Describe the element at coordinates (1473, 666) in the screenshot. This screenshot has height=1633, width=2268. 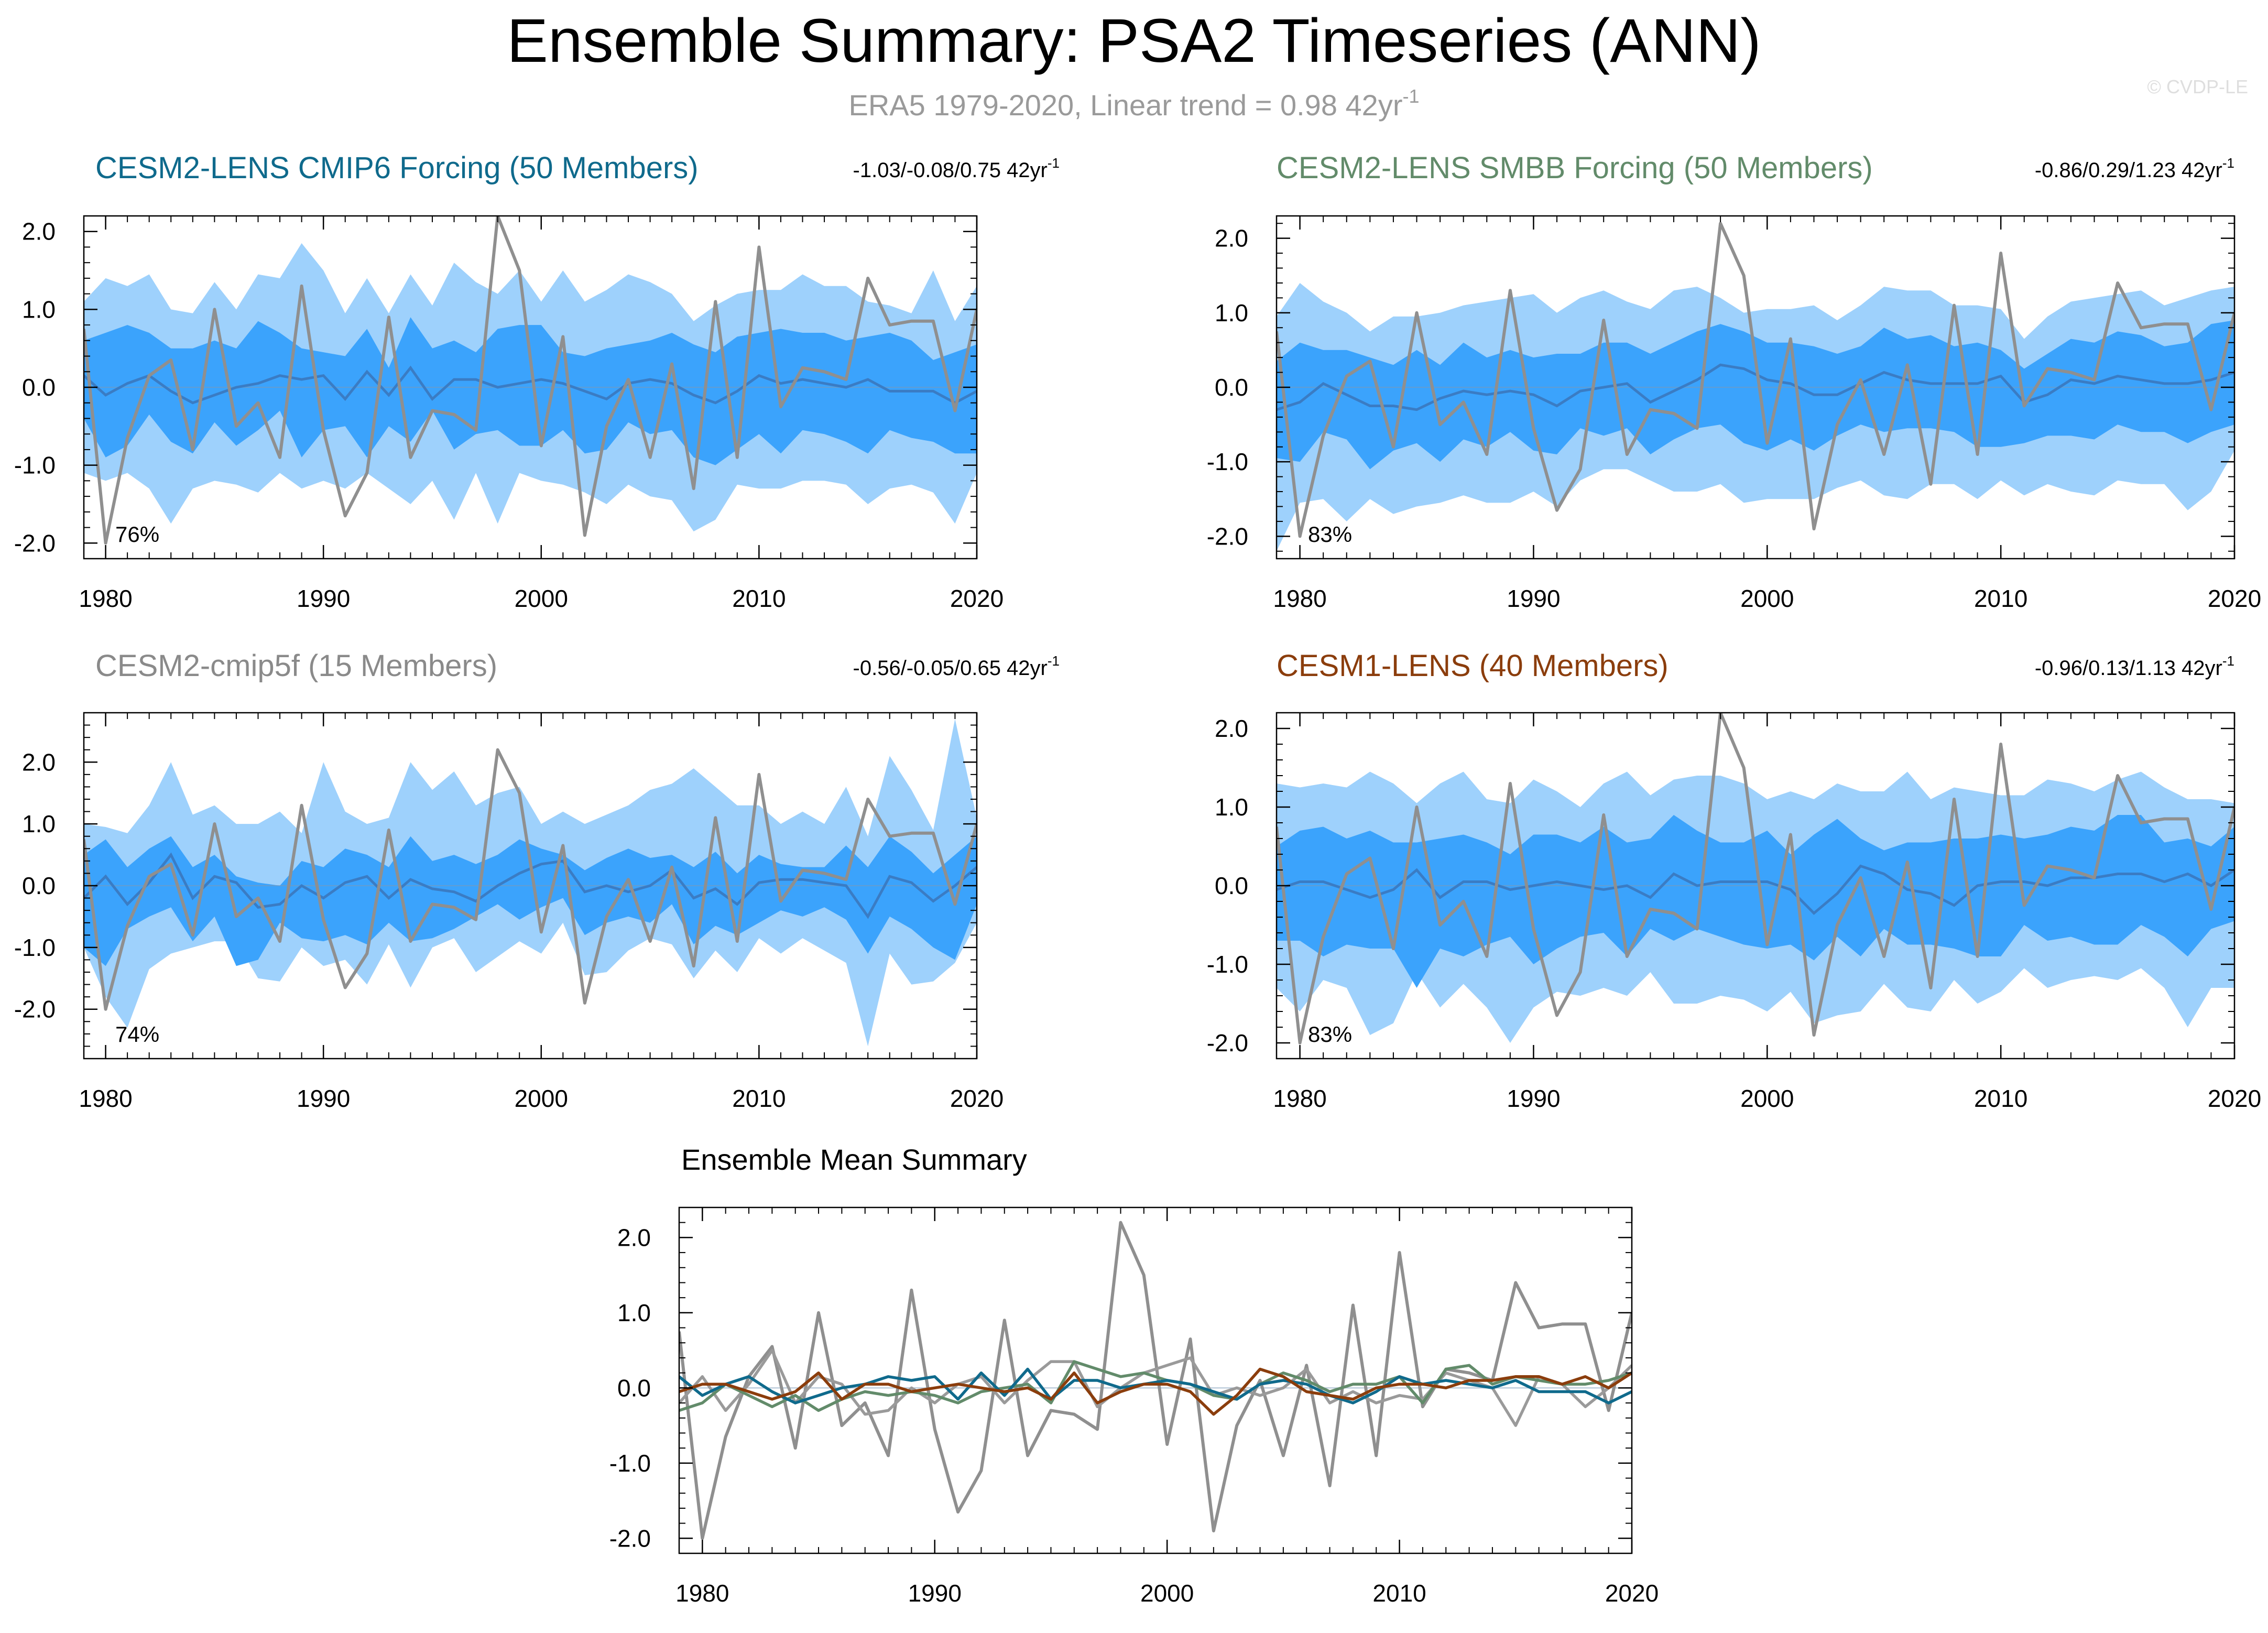
I see `panel-title: CESM1-LENS (40 Members)` at that location.